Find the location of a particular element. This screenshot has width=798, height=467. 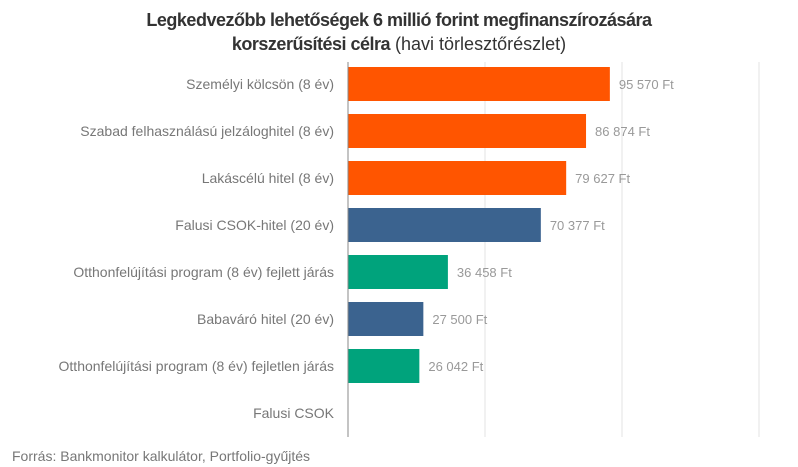

category-label: Babaváró hitel (20 év) is located at coordinates (265, 319).